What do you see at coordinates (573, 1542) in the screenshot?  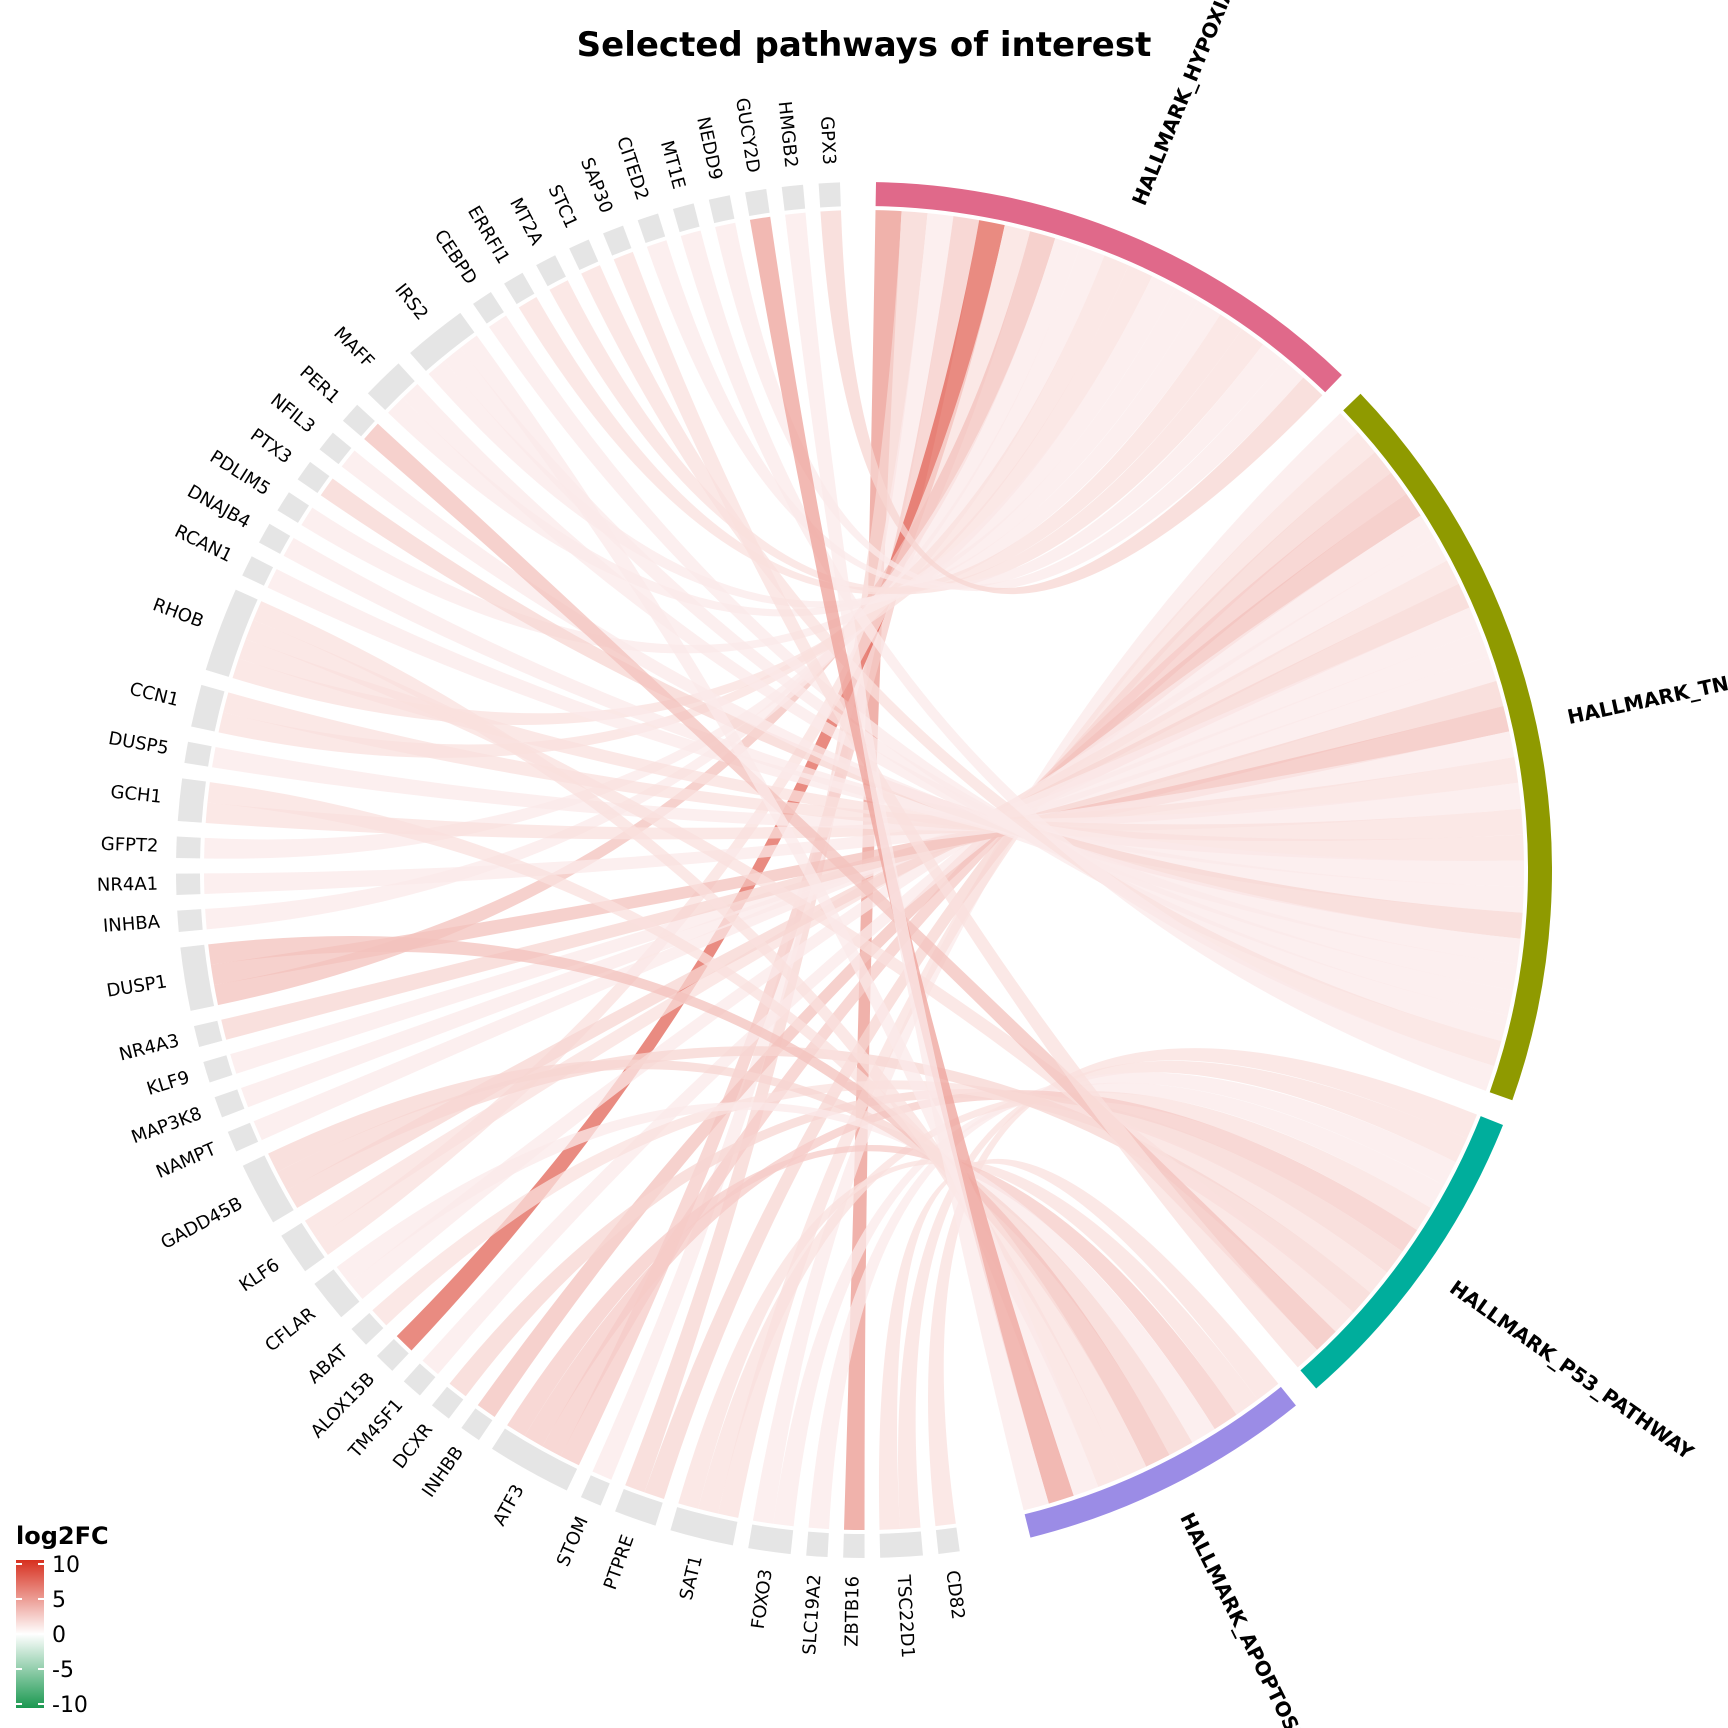 I see `gene-label: STOM` at bounding box center [573, 1542].